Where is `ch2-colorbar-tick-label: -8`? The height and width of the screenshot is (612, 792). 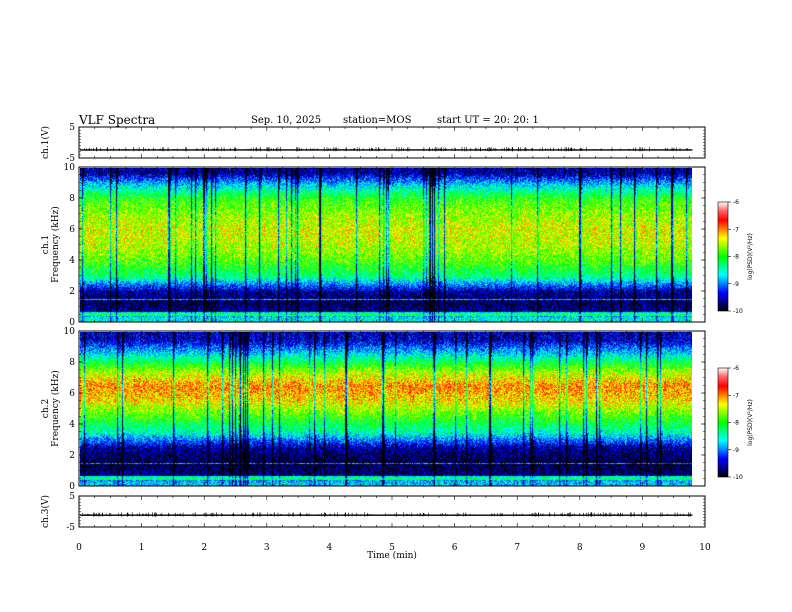
ch2-colorbar-tick-label: -8 is located at coordinates (736, 423).